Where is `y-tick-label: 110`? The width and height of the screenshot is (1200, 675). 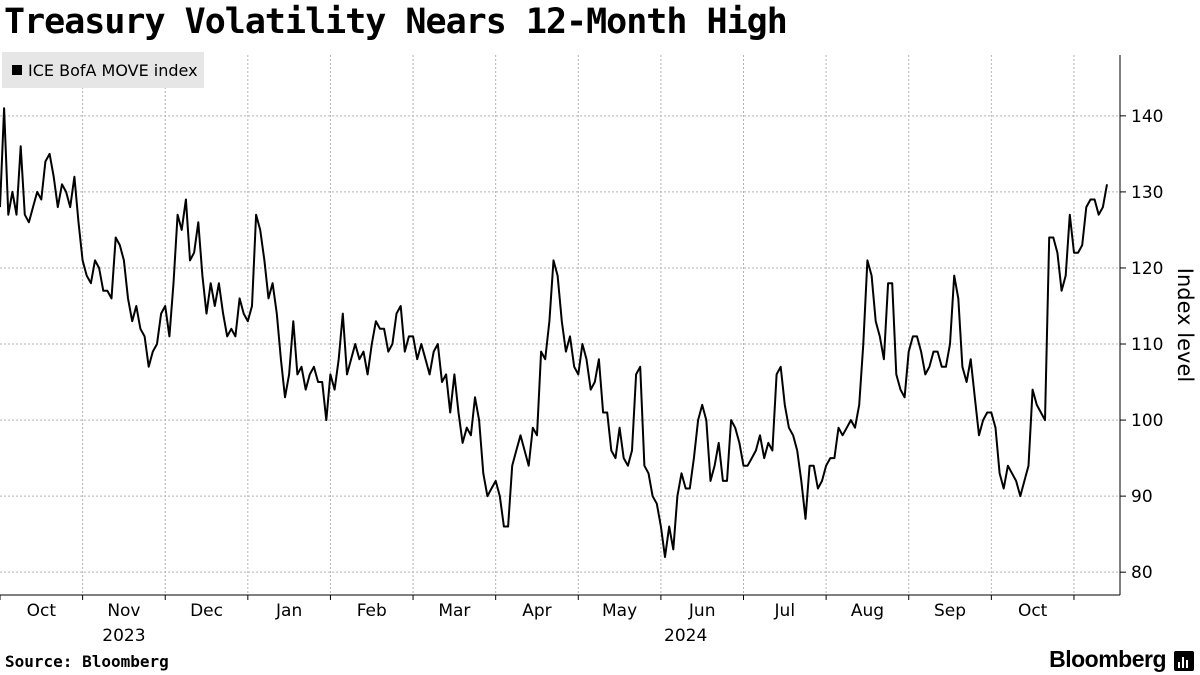
y-tick-label: 110 is located at coordinates (1147, 345).